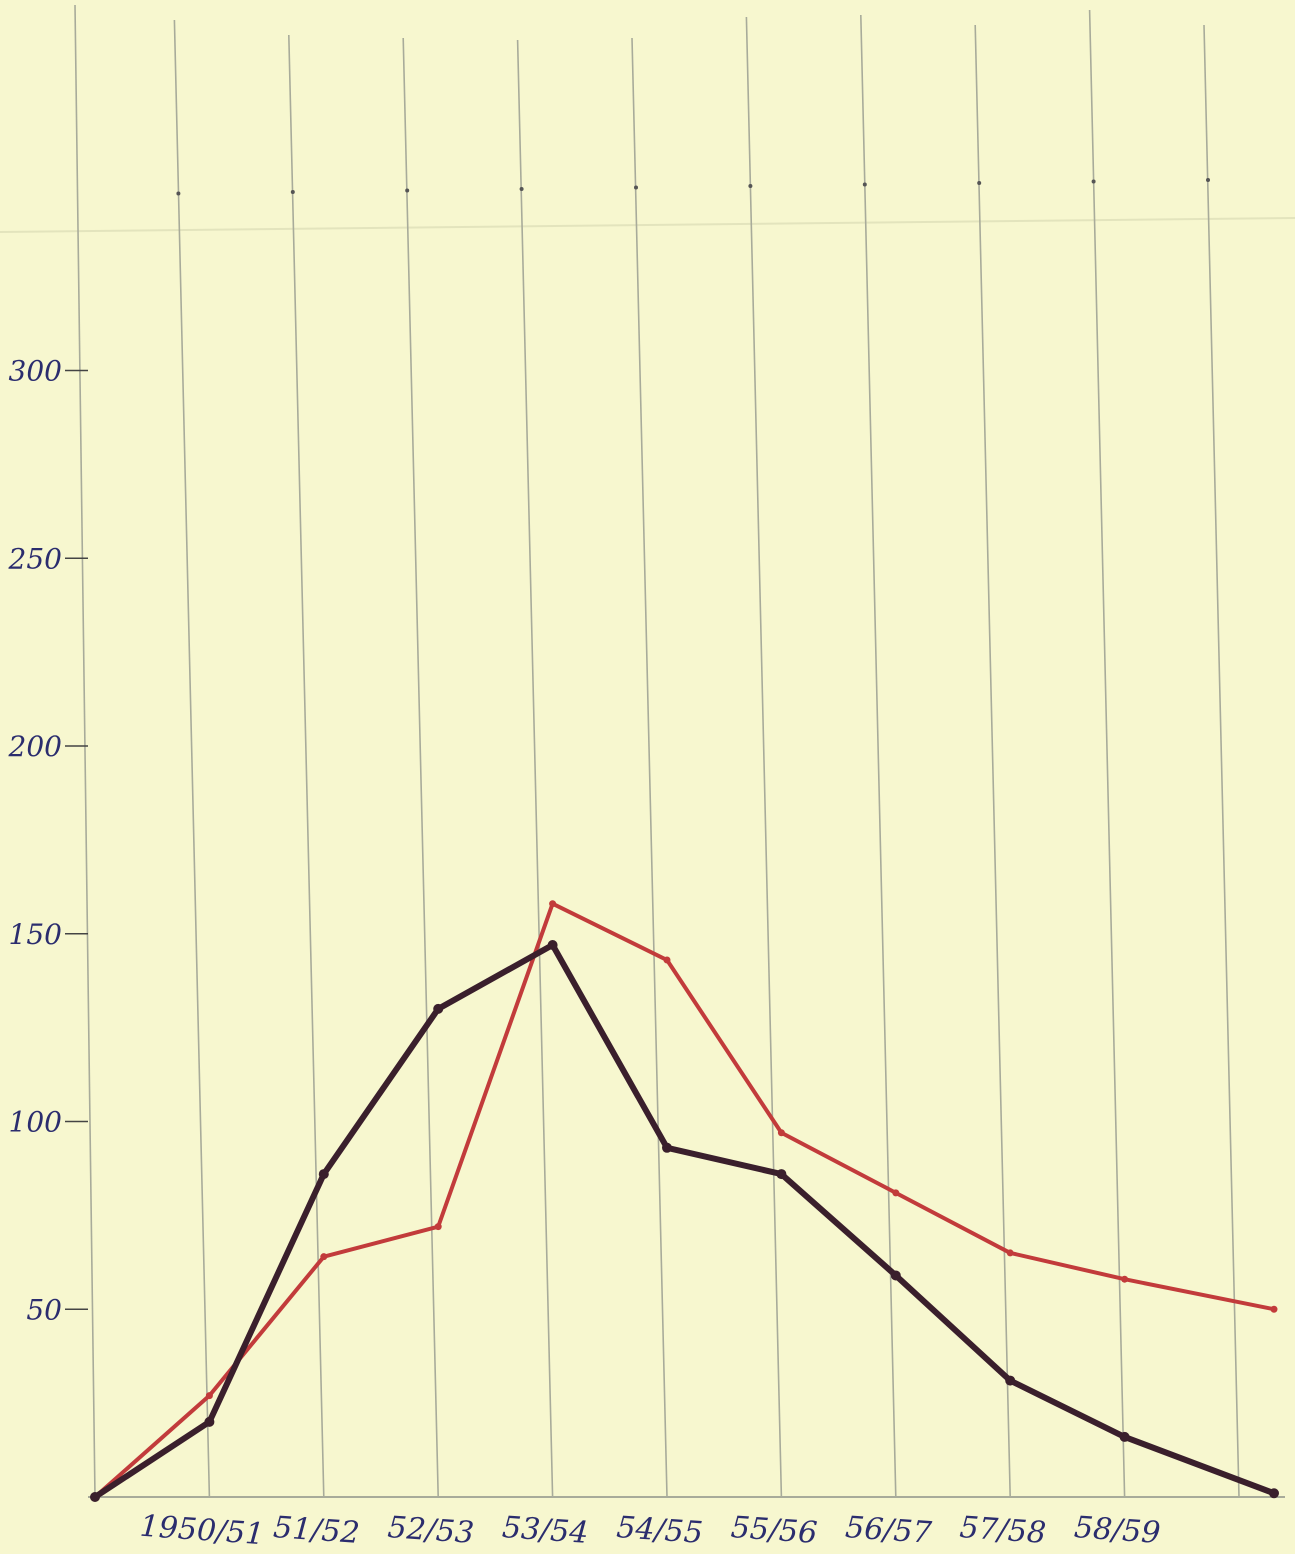  What do you see at coordinates (202, 1531) in the screenshot?
I see `x-tick-label-1: 1950/51` at bounding box center [202, 1531].